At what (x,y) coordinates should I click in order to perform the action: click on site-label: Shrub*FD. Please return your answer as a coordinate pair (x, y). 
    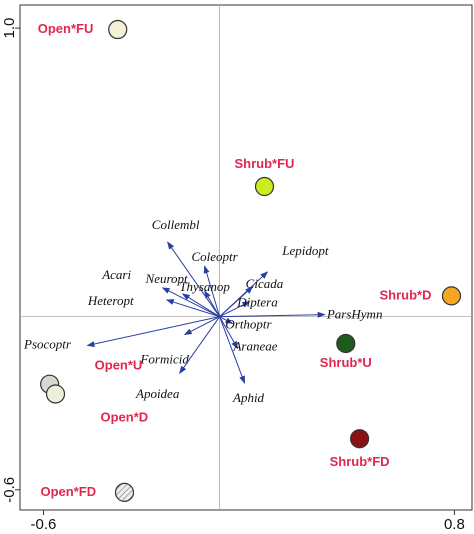
    Looking at the image, I should click on (360, 461).